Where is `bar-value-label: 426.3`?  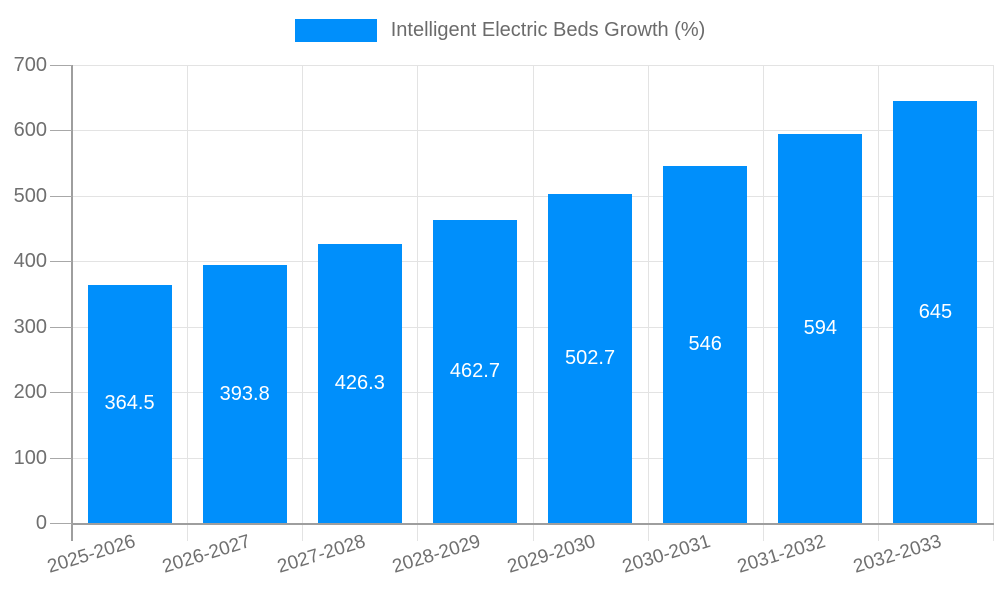 bar-value-label: 426.3 is located at coordinates (359, 383).